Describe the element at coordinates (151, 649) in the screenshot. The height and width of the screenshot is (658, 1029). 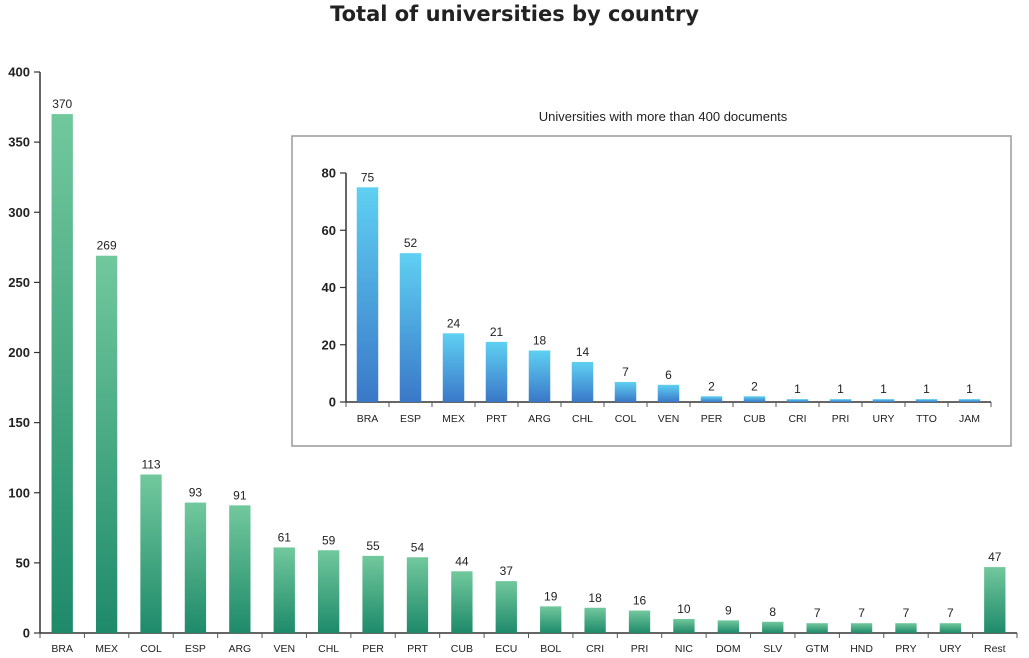
I see `main-category-label: COL` at that location.